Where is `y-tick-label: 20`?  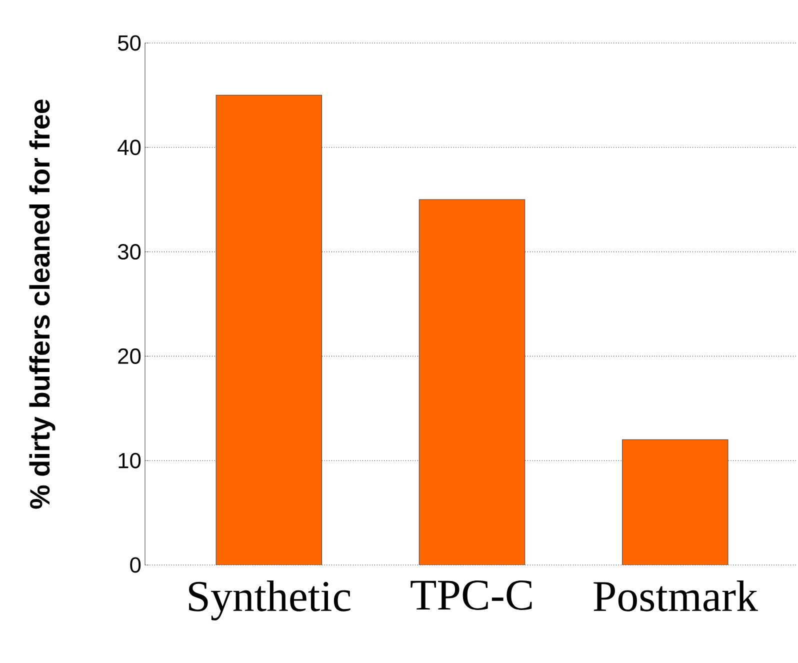 y-tick-label: 20 is located at coordinates (129, 356).